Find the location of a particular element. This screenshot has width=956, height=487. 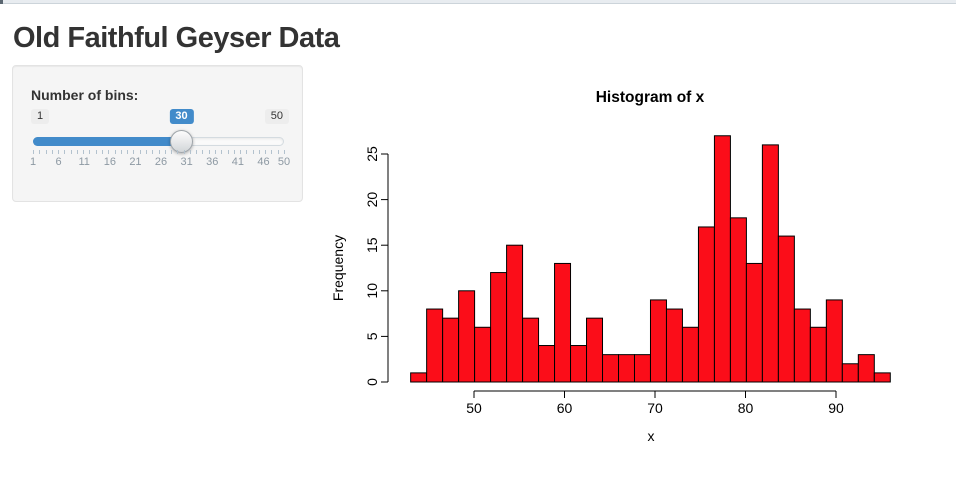

bins-slider: 1 50 30 1 6 11 16 21 26 31 36 41 46 50 is located at coordinates (157, 133).